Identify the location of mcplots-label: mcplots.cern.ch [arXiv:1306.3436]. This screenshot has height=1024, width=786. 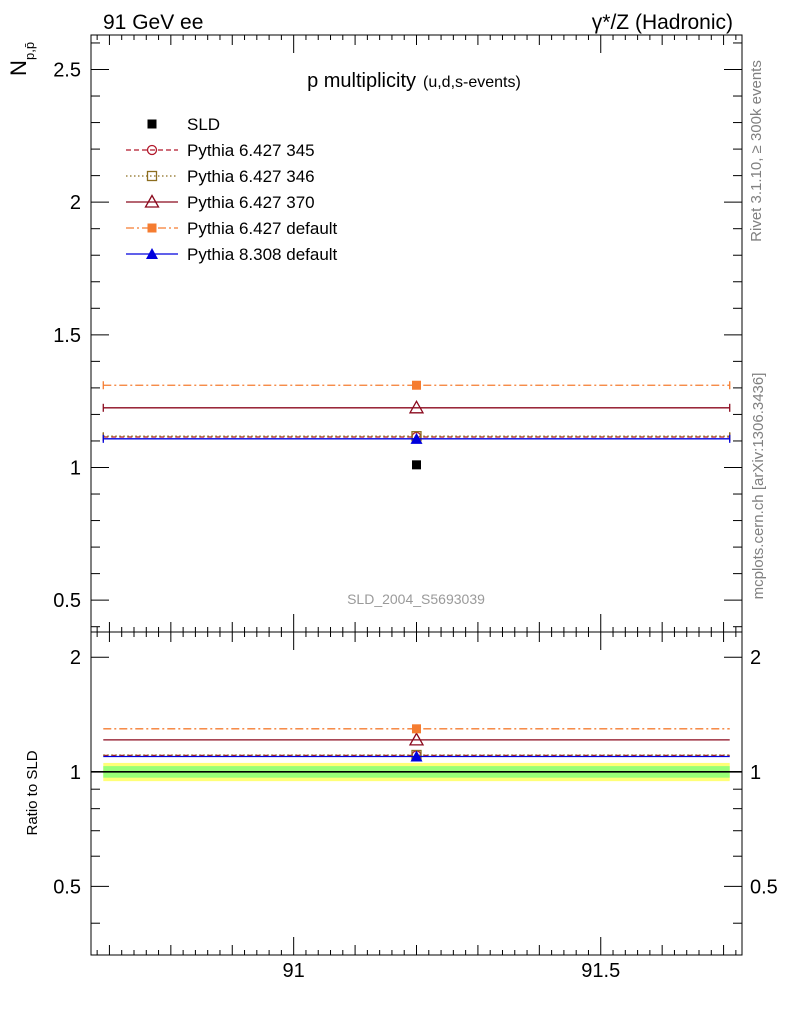
(758, 486).